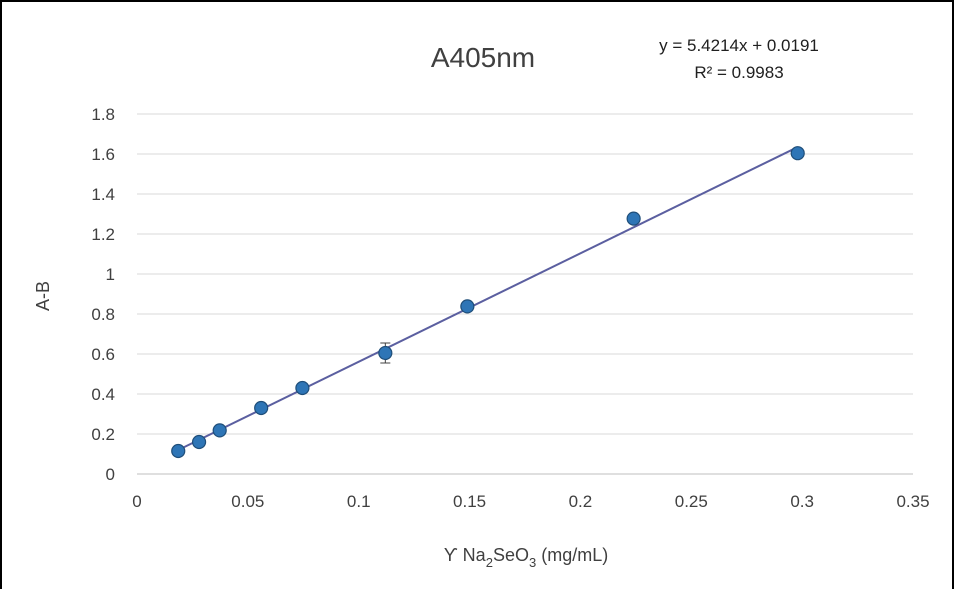  I want to click on x-axis-label-sub2: 3, so click(532, 562).